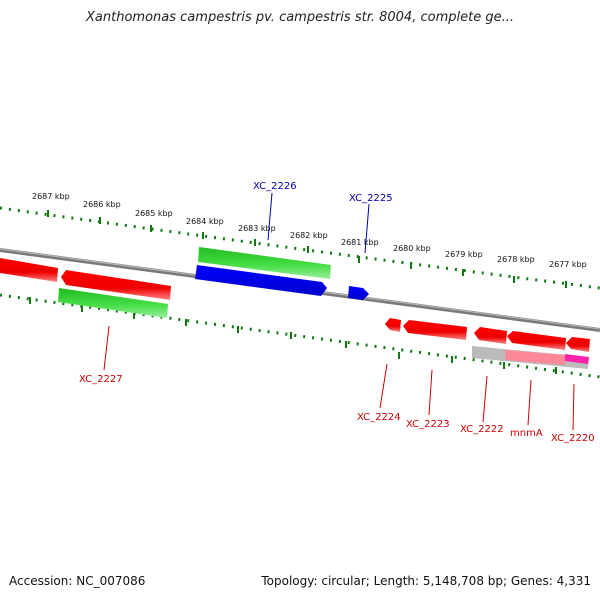  What do you see at coordinates (535, 357) in the screenshot?
I see `feature-band-pink` at bounding box center [535, 357].